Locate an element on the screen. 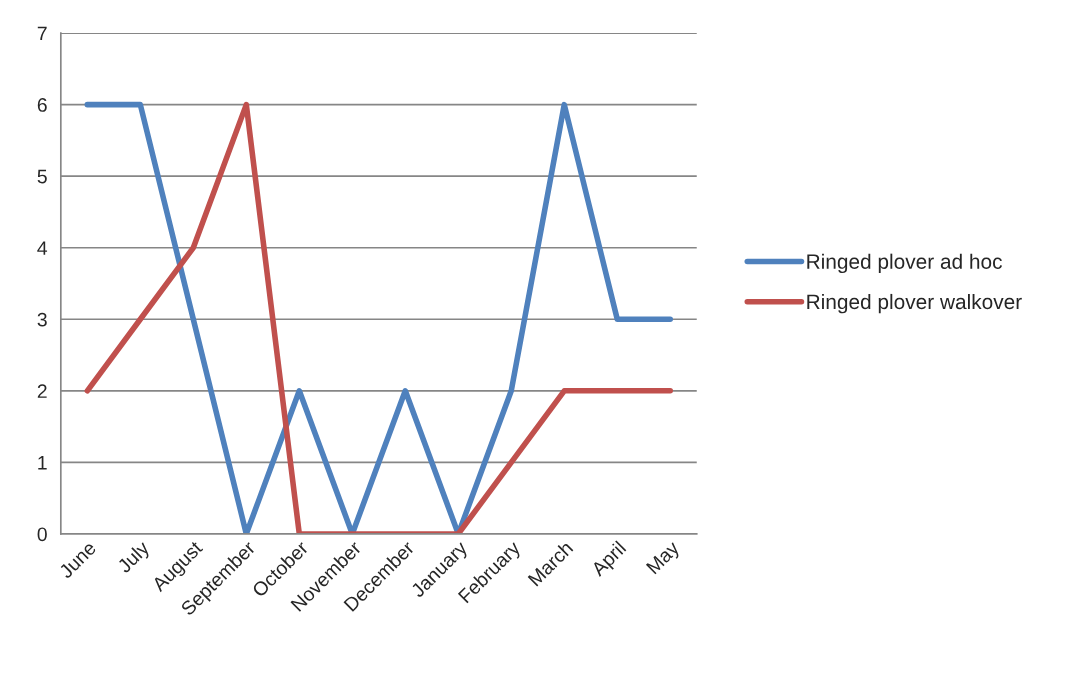  x-tick-label: May is located at coordinates (664, 559).